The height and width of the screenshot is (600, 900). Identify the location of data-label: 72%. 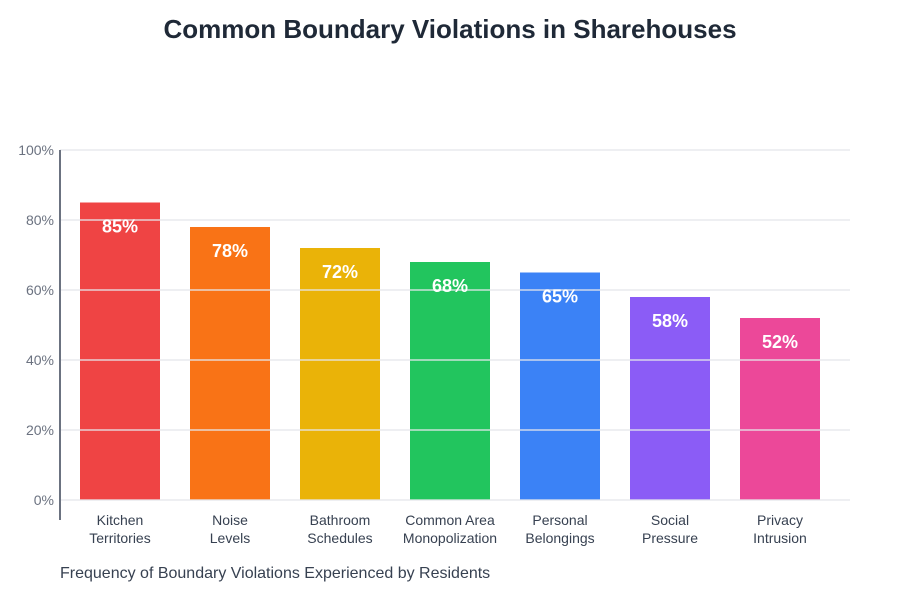
(340, 272).